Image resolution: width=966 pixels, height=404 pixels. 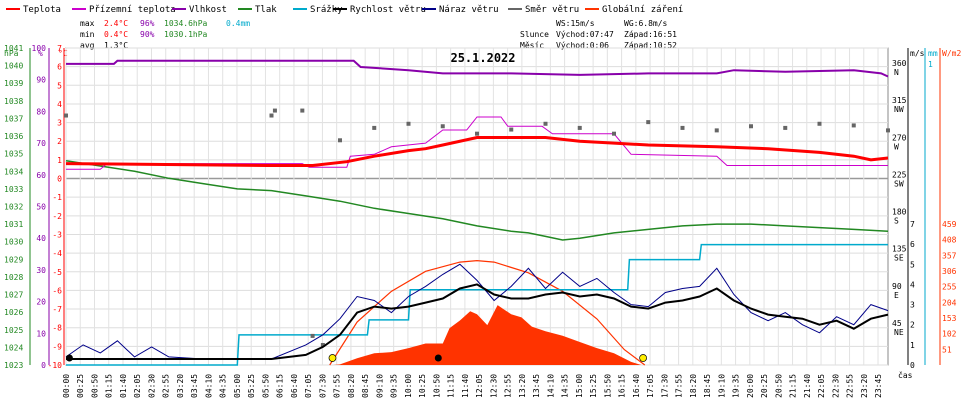 What do you see at coordinates (186, 34) in the screenshot?
I see `stat-min-press: 1030.1hPa` at bounding box center [186, 34].